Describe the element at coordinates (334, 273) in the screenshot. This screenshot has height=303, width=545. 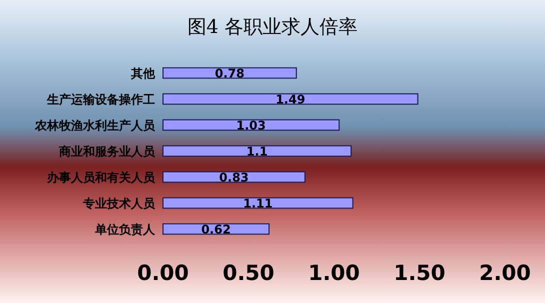
I see `x-tick-label: 1.00` at that location.